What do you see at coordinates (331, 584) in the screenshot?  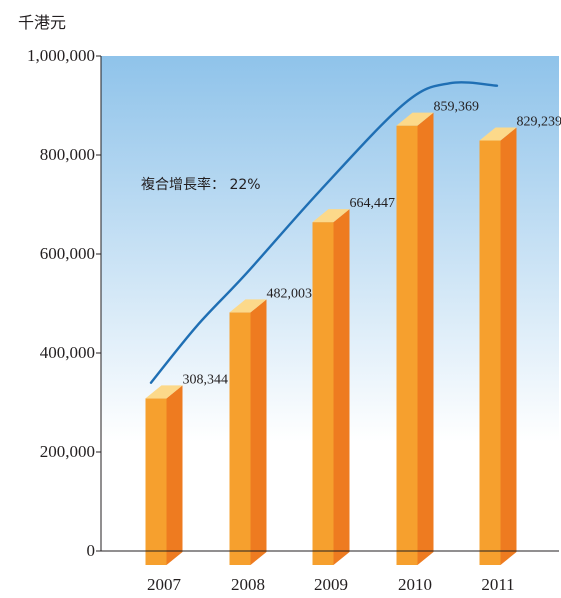 I see `x-tick-label: 2009` at bounding box center [331, 584].